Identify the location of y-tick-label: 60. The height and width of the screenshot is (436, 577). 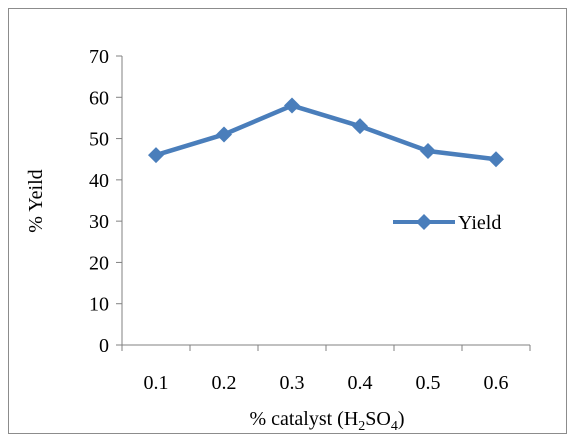
(99, 98).